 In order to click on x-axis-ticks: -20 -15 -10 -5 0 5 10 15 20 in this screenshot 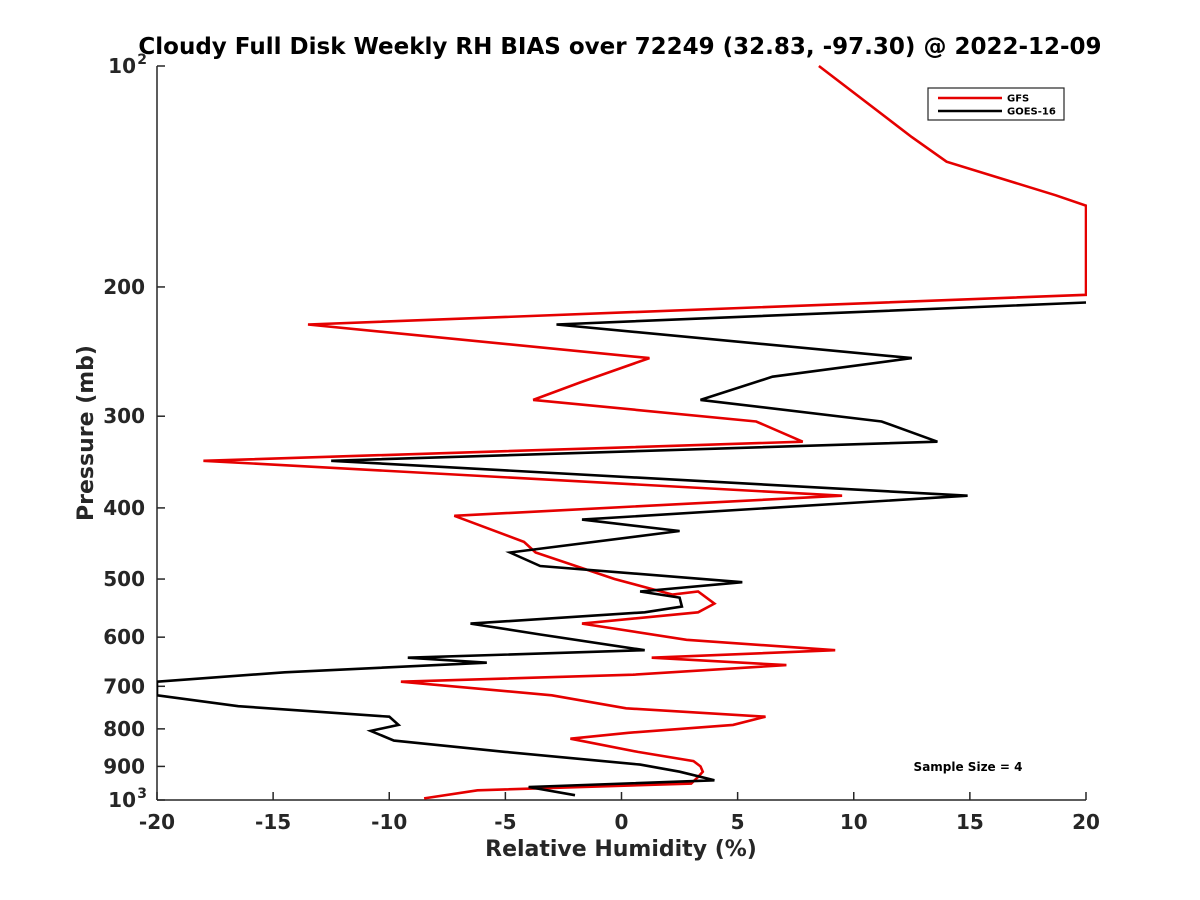, I will do `click(619, 813)`.